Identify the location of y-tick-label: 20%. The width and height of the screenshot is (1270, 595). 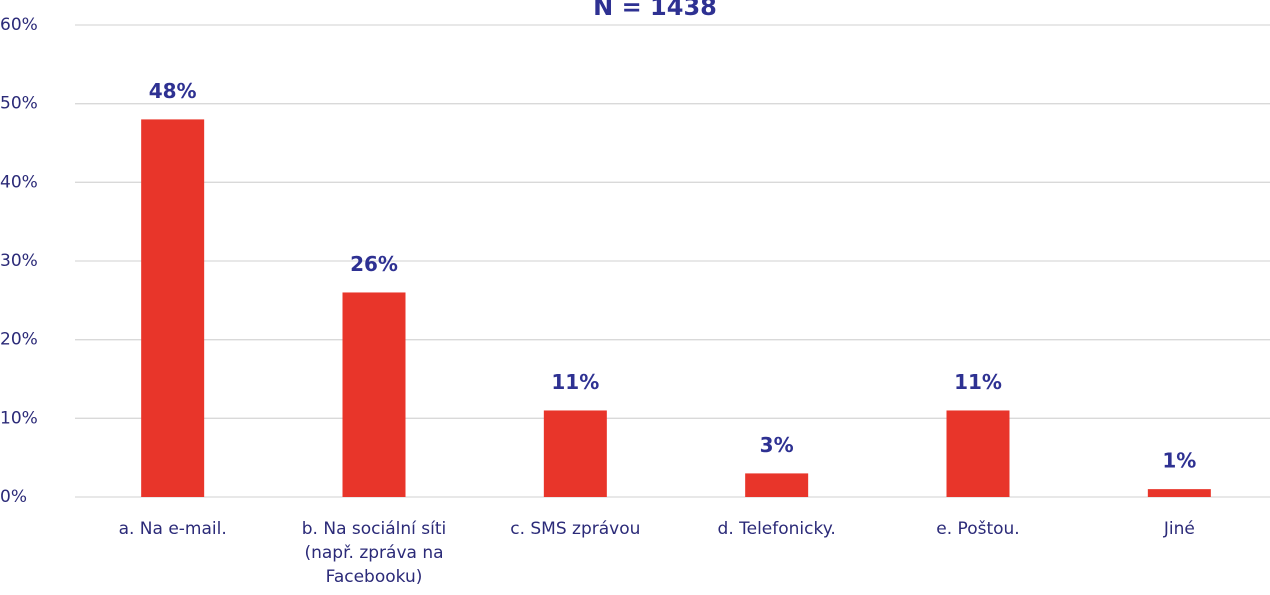
(19, 340).